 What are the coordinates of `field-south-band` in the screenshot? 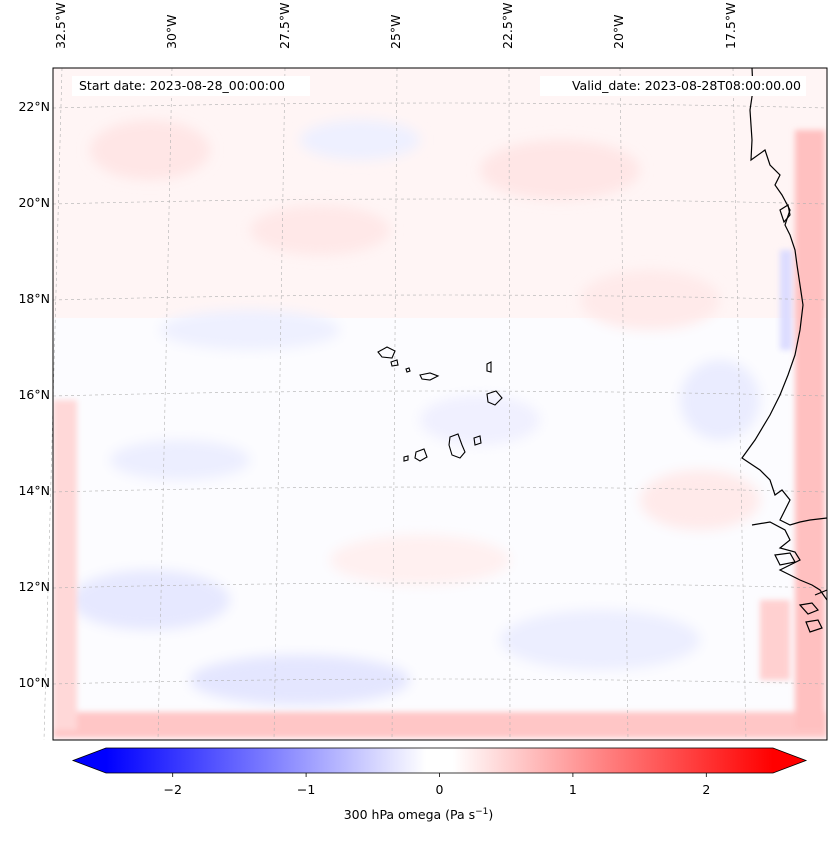 It's located at (440, 725).